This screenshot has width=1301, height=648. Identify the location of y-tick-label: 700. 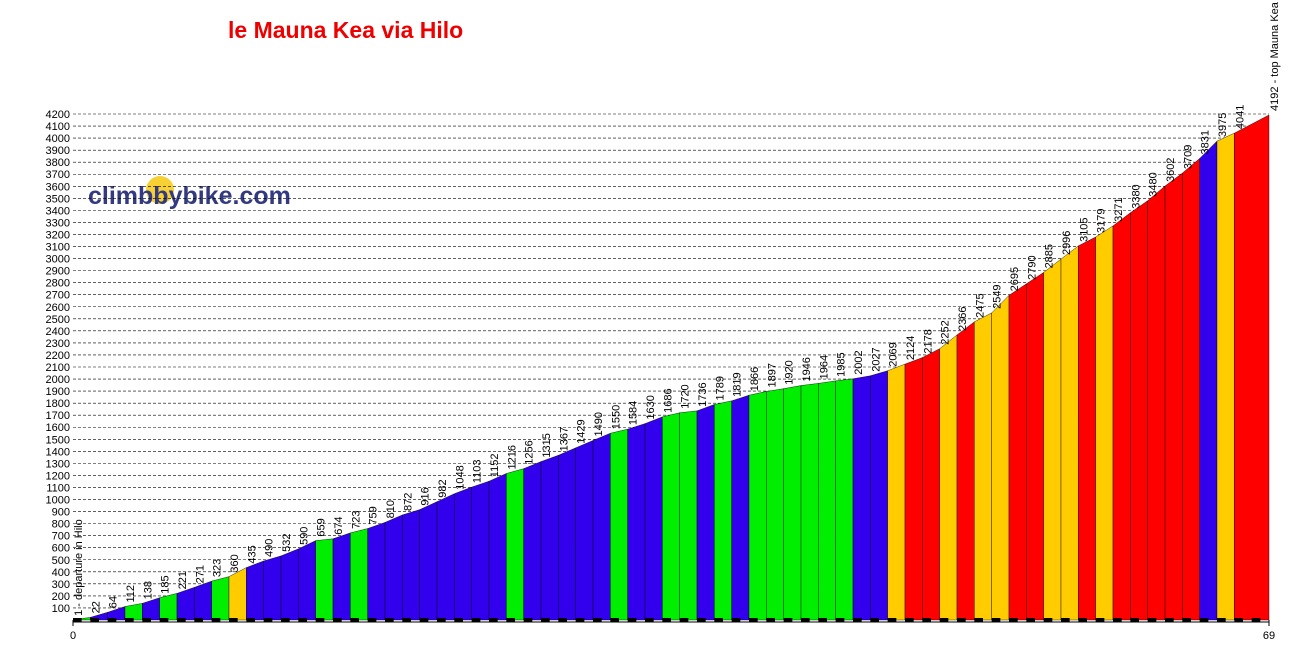
(61, 537).